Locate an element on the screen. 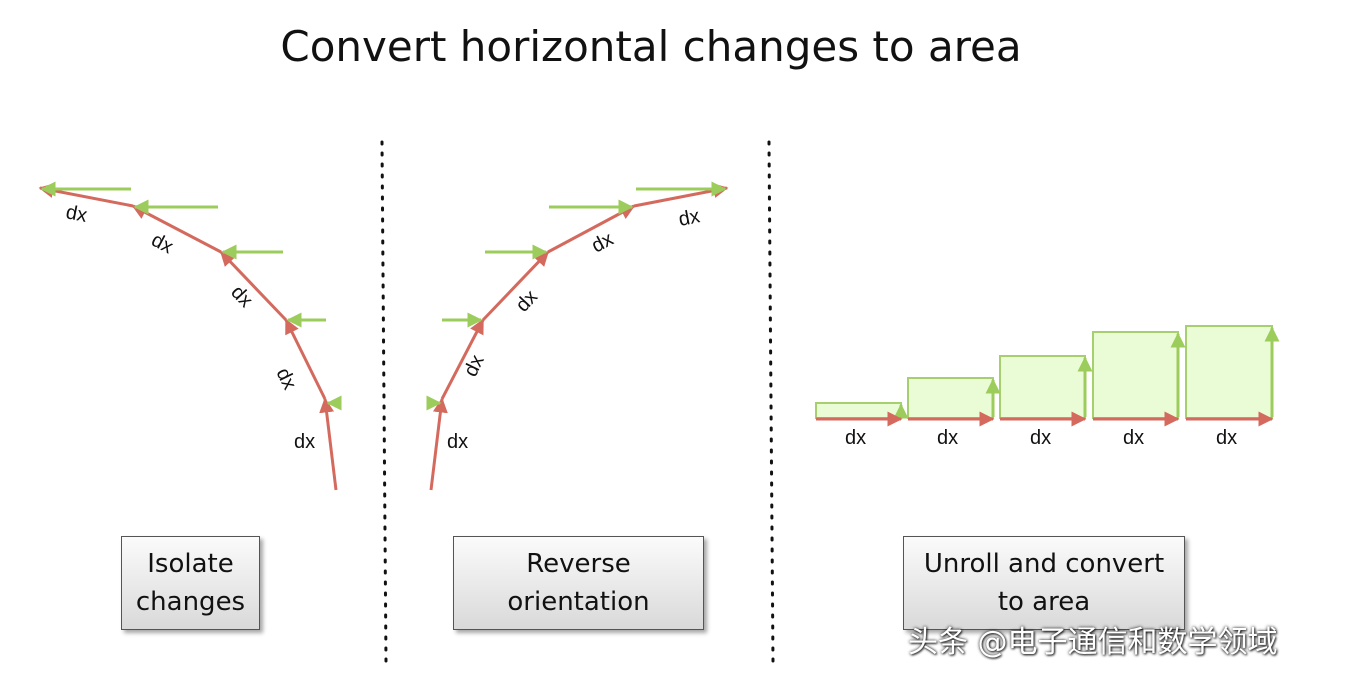 The width and height of the screenshot is (1347, 679). vertical-change-arrows is located at coordinates (1086, 372).